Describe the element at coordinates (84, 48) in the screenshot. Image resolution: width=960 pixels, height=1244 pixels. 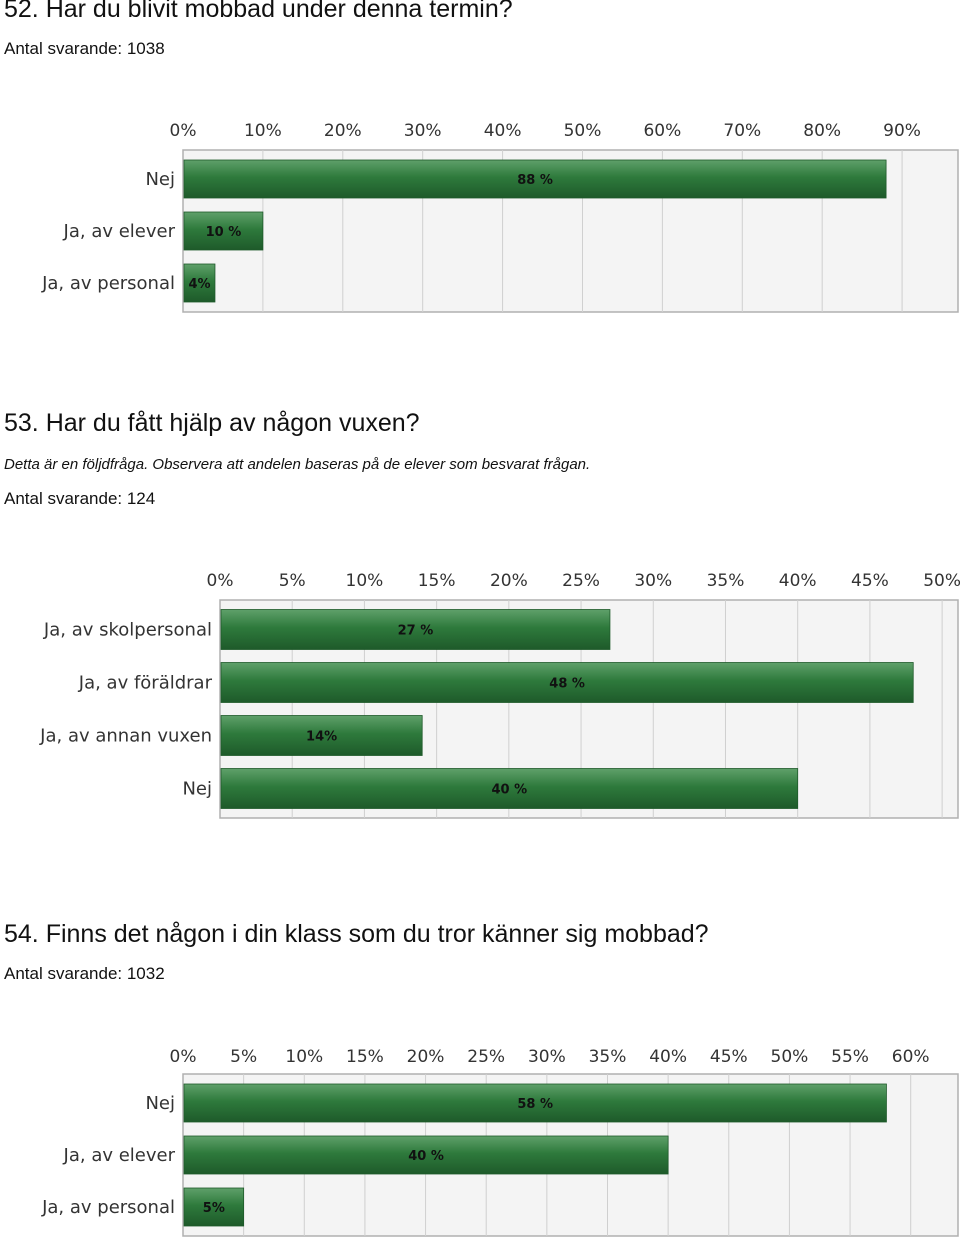
I see `respondent-count-52: Antal svarande: 1038` at that location.